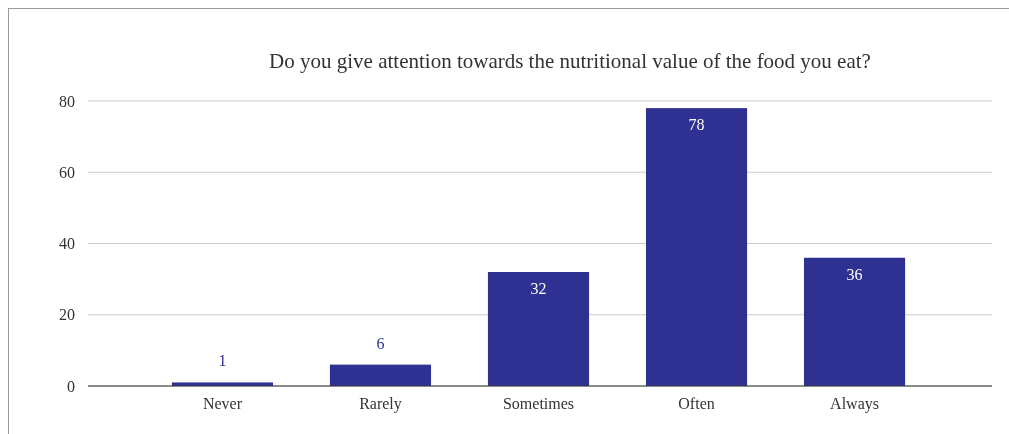  I want to click on y-tick-label: 80, so click(67, 101).